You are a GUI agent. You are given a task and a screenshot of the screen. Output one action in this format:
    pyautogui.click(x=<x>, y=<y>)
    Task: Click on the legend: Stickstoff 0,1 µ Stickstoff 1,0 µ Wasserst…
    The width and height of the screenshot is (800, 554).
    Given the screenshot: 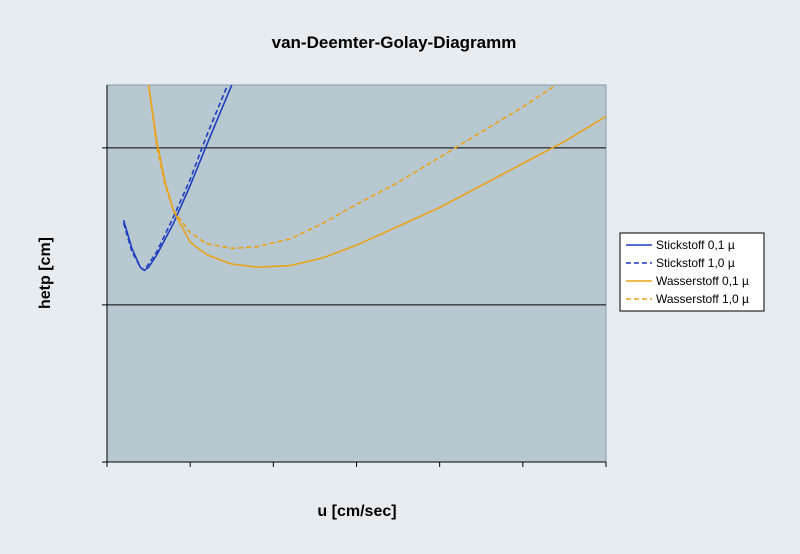 What is the action you would take?
    pyautogui.click(x=692, y=272)
    